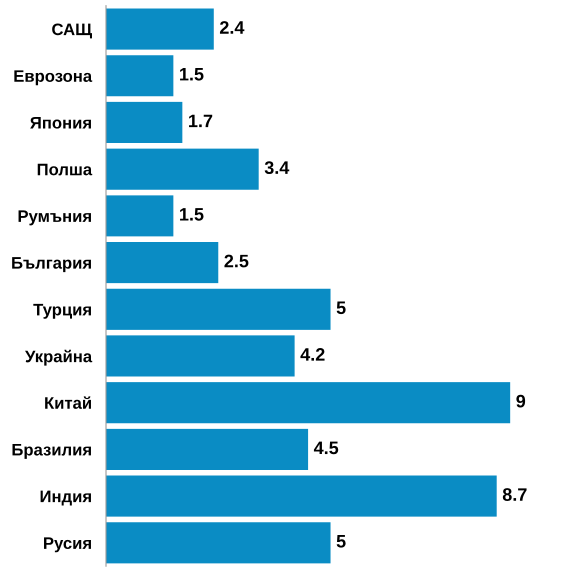  Describe the element at coordinates (60, 123) in the screenshot. I see `y-tick-label: Япония` at that location.